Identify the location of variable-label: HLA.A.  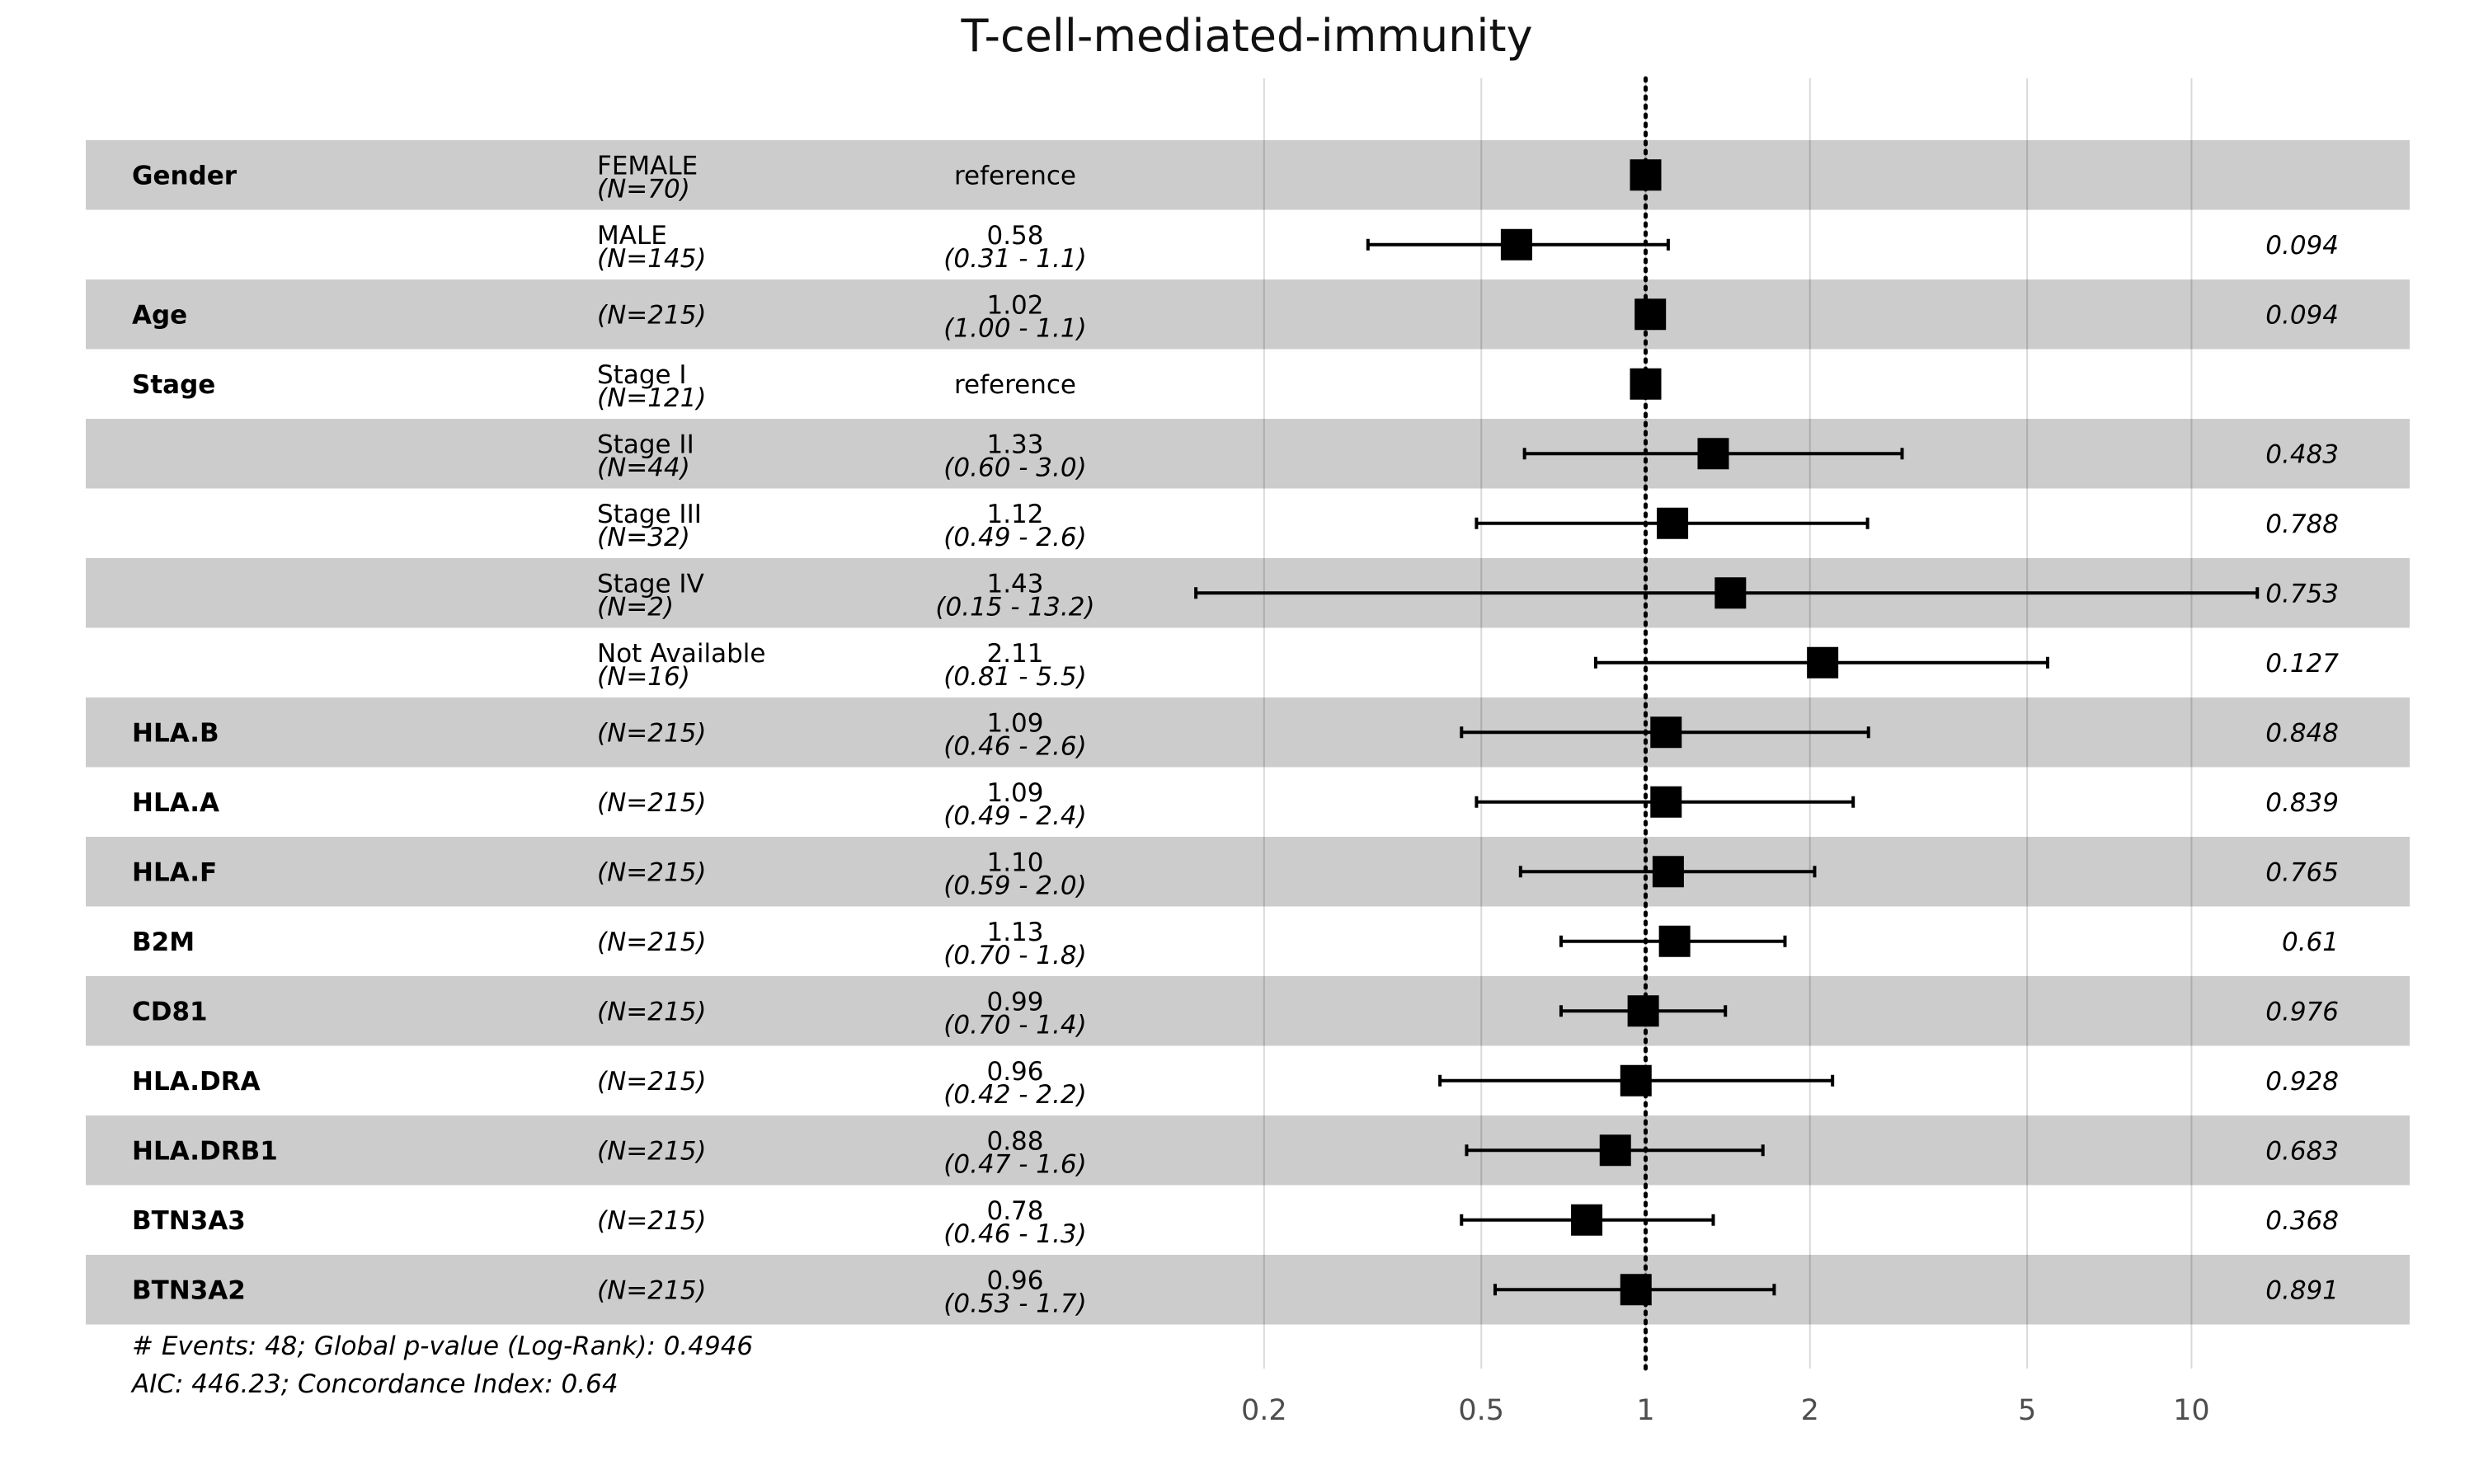
(175, 803).